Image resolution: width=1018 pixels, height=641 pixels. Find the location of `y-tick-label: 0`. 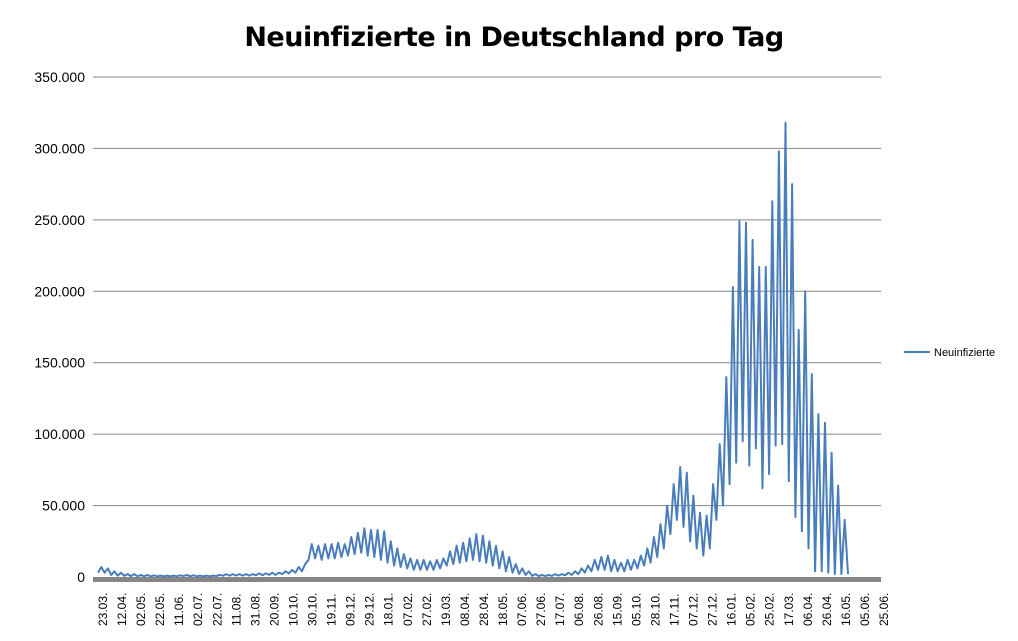

y-tick-label: 0 is located at coordinates (81, 577).